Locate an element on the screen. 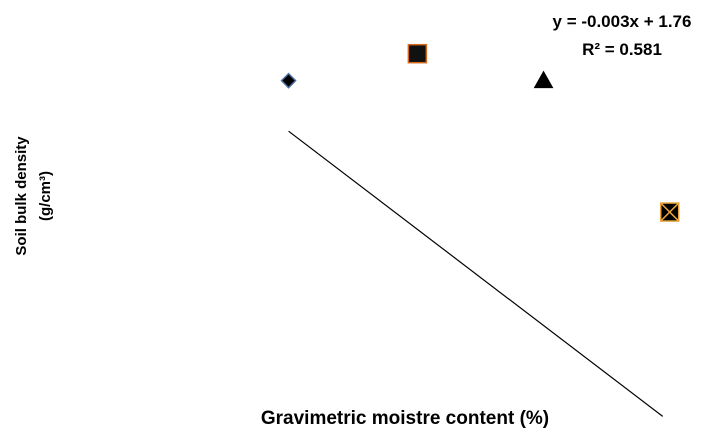 The image size is (711, 448). x-axis-title: Gravimetric moistre content (%) is located at coordinates (405, 418).